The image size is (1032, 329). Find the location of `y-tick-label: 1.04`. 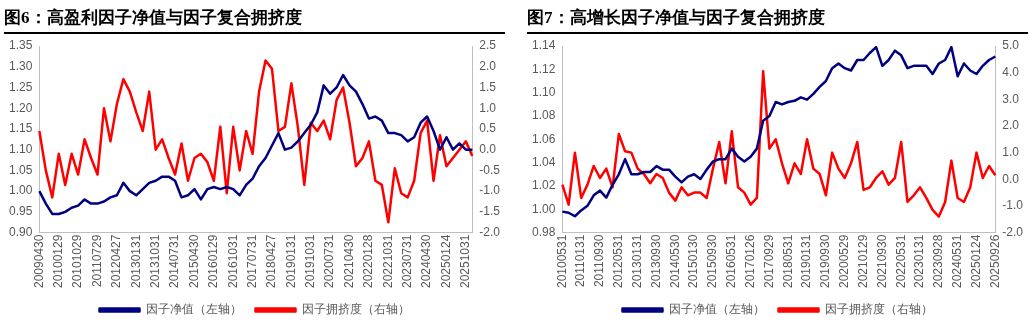

y-tick-label: 1.04 is located at coordinates (544, 161).